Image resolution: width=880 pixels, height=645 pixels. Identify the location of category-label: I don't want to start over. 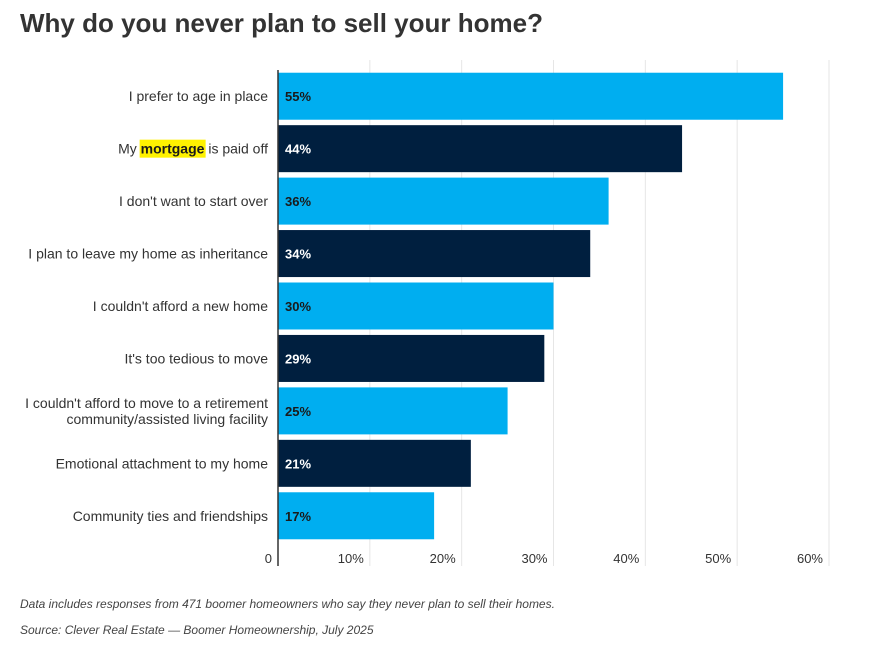
(193, 201).